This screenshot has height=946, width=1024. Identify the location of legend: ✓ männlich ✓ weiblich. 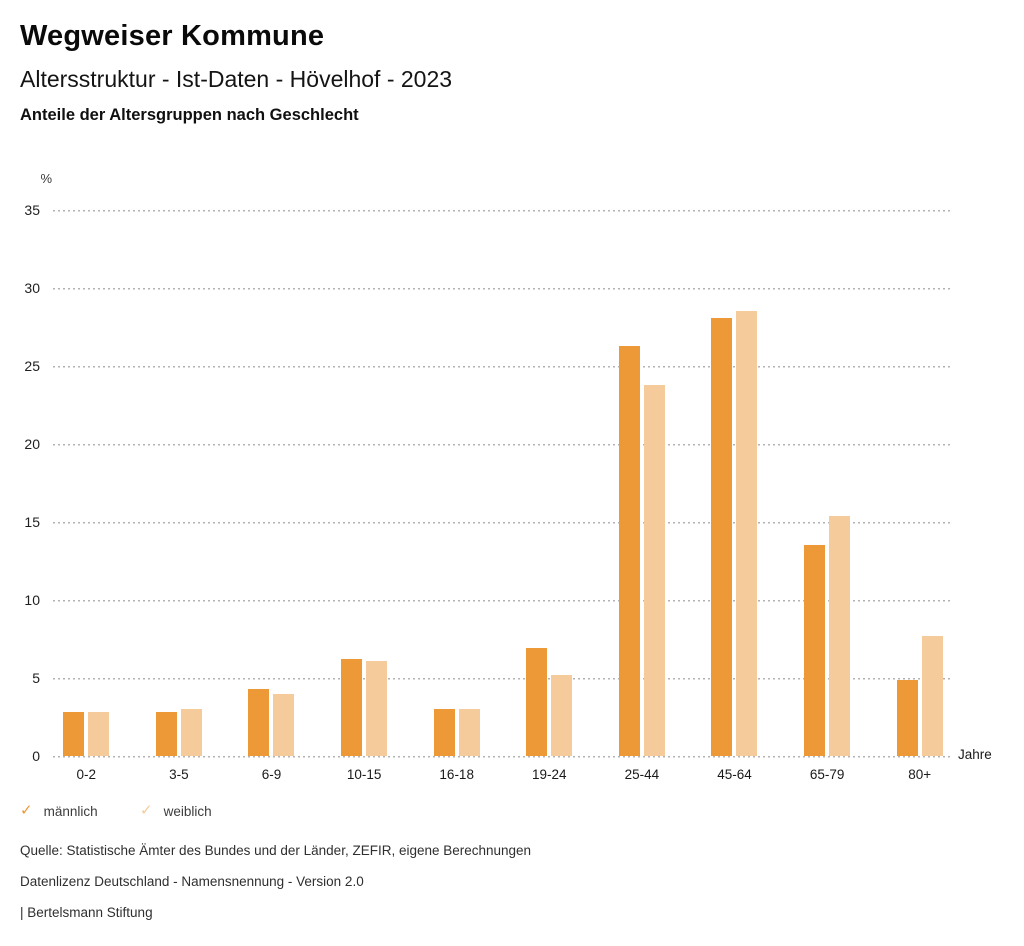
(512, 812).